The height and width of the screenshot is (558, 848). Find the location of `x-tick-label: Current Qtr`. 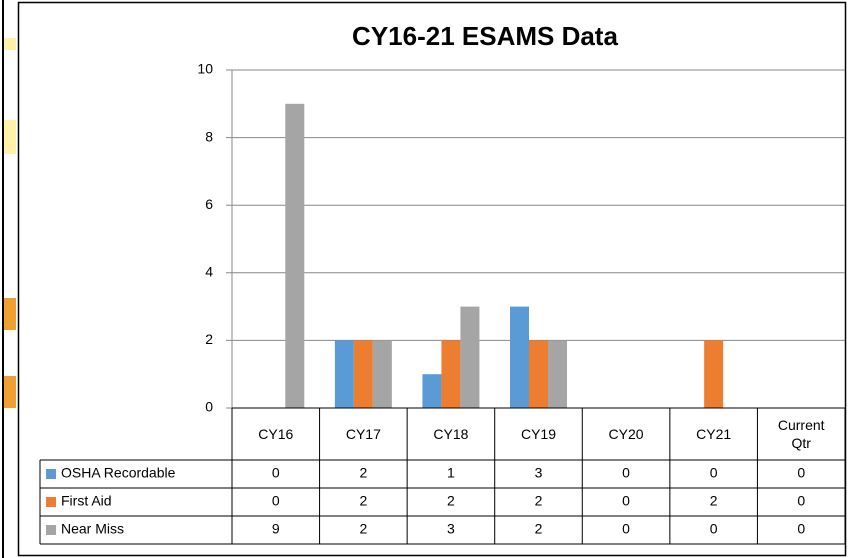

x-tick-label: Current Qtr is located at coordinates (801, 434).